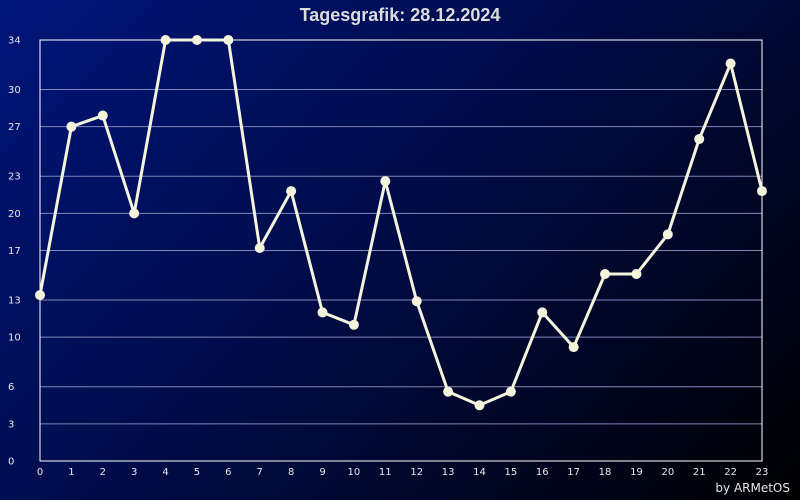 The image size is (800, 500). What do you see at coordinates (14, 90) in the screenshot?
I see `y-tick-label: 30` at bounding box center [14, 90].